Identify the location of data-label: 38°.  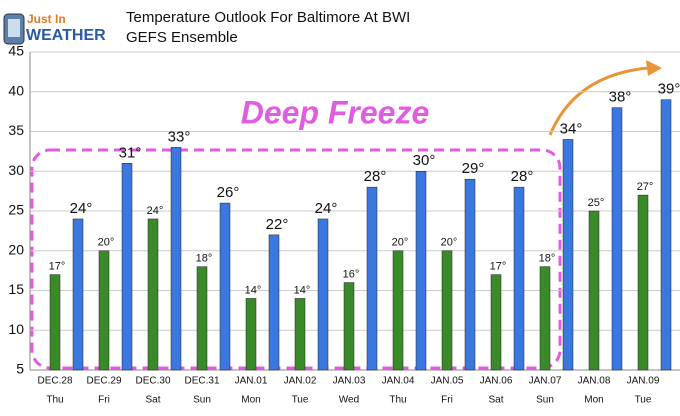
(620, 97).